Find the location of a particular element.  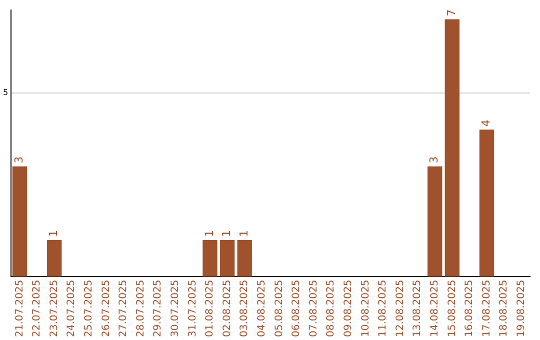

x-tick-label: 03.08.2025 is located at coordinates (244, 309).